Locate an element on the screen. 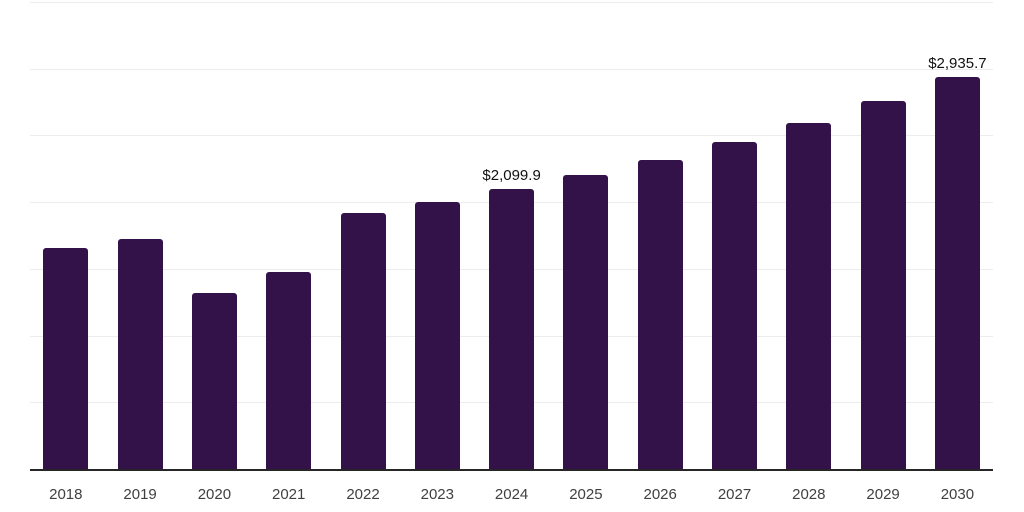  x-tick-label-2018: 2018 is located at coordinates (66, 494).